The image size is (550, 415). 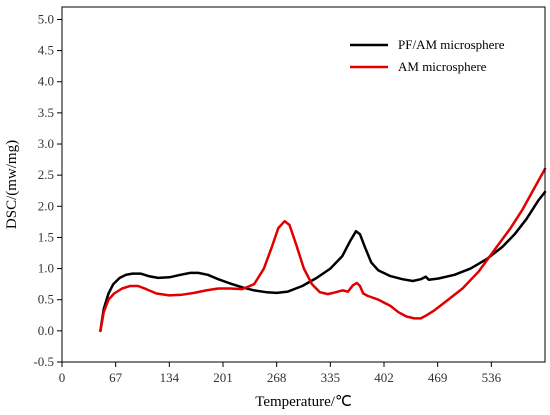 I want to click on y-tick-label: 0.0, so click(x=46, y=330).